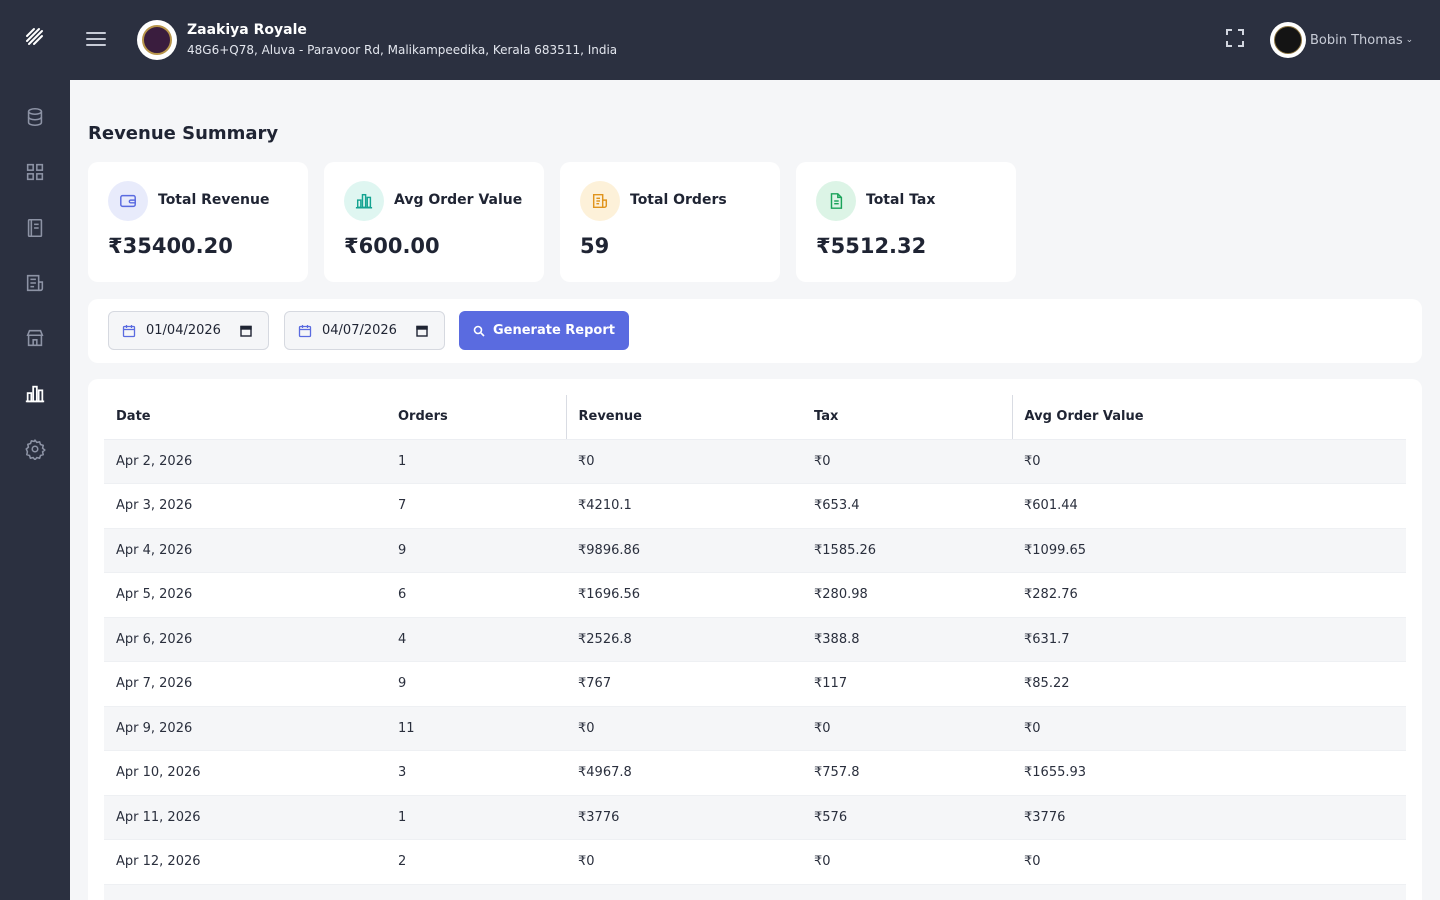 The width and height of the screenshot is (1440, 900). I want to click on user-menu: Bobin Thomas ⌄, so click(1341, 40).